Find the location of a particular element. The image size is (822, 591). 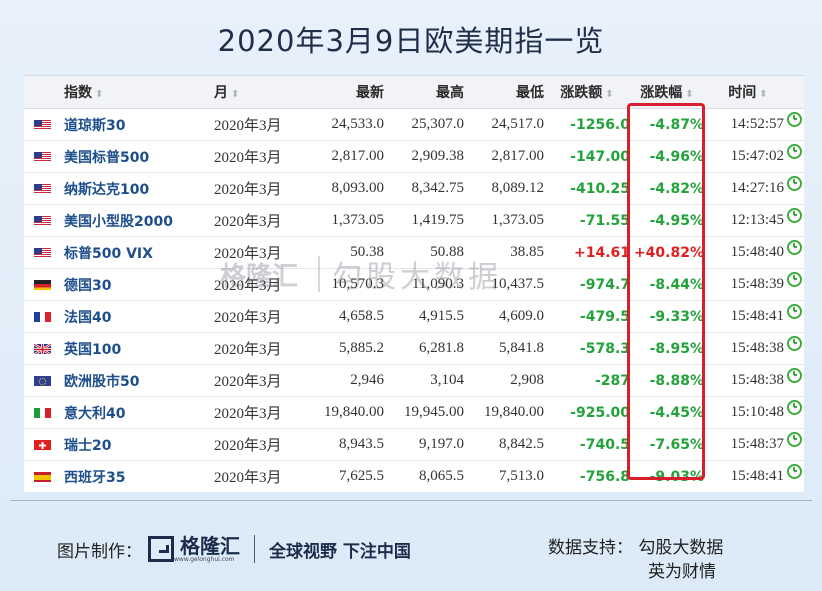

time-cell: 15:48:41 is located at coordinates (757, 316).